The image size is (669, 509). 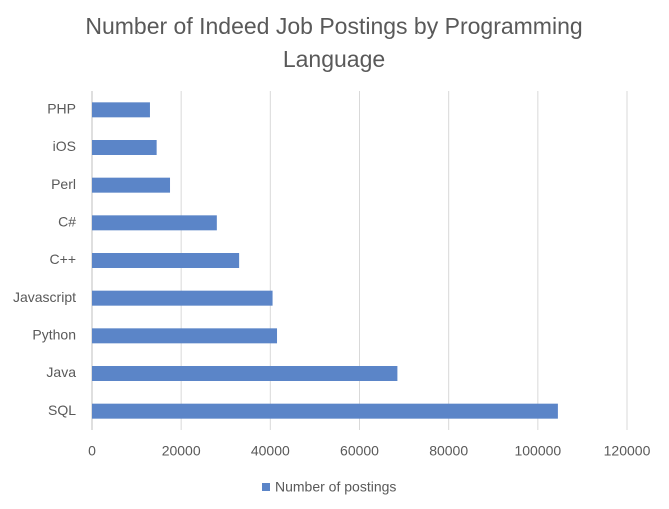 What do you see at coordinates (61, 109) in the screenshot?
I see `y-tick-label: PHP` at bounding box center [61, 109].